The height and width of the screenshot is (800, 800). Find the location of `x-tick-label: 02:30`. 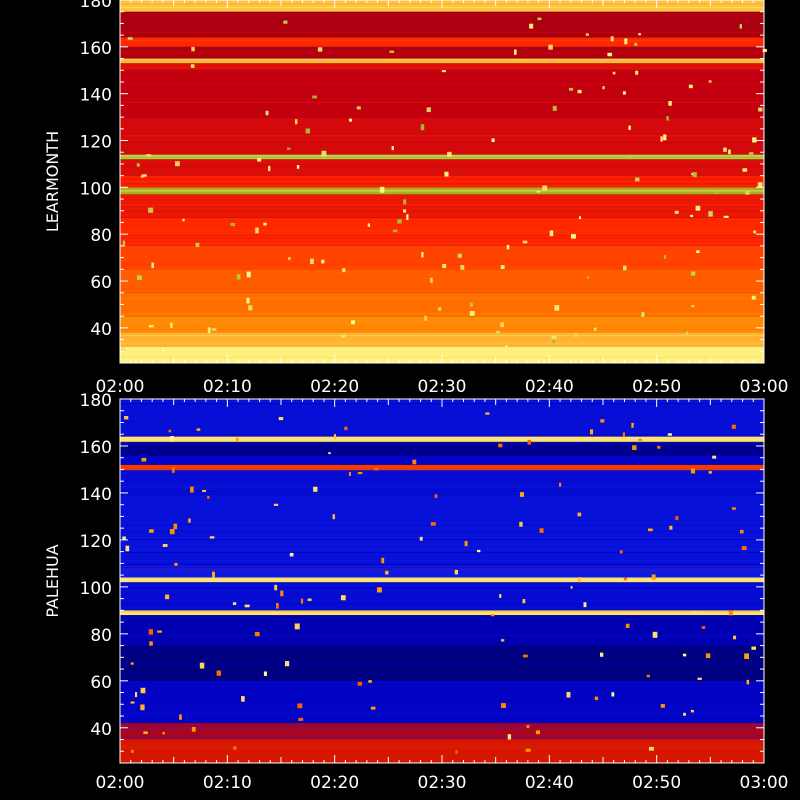

x-tick-label: 02:30 is located at coordinates (442, 783).